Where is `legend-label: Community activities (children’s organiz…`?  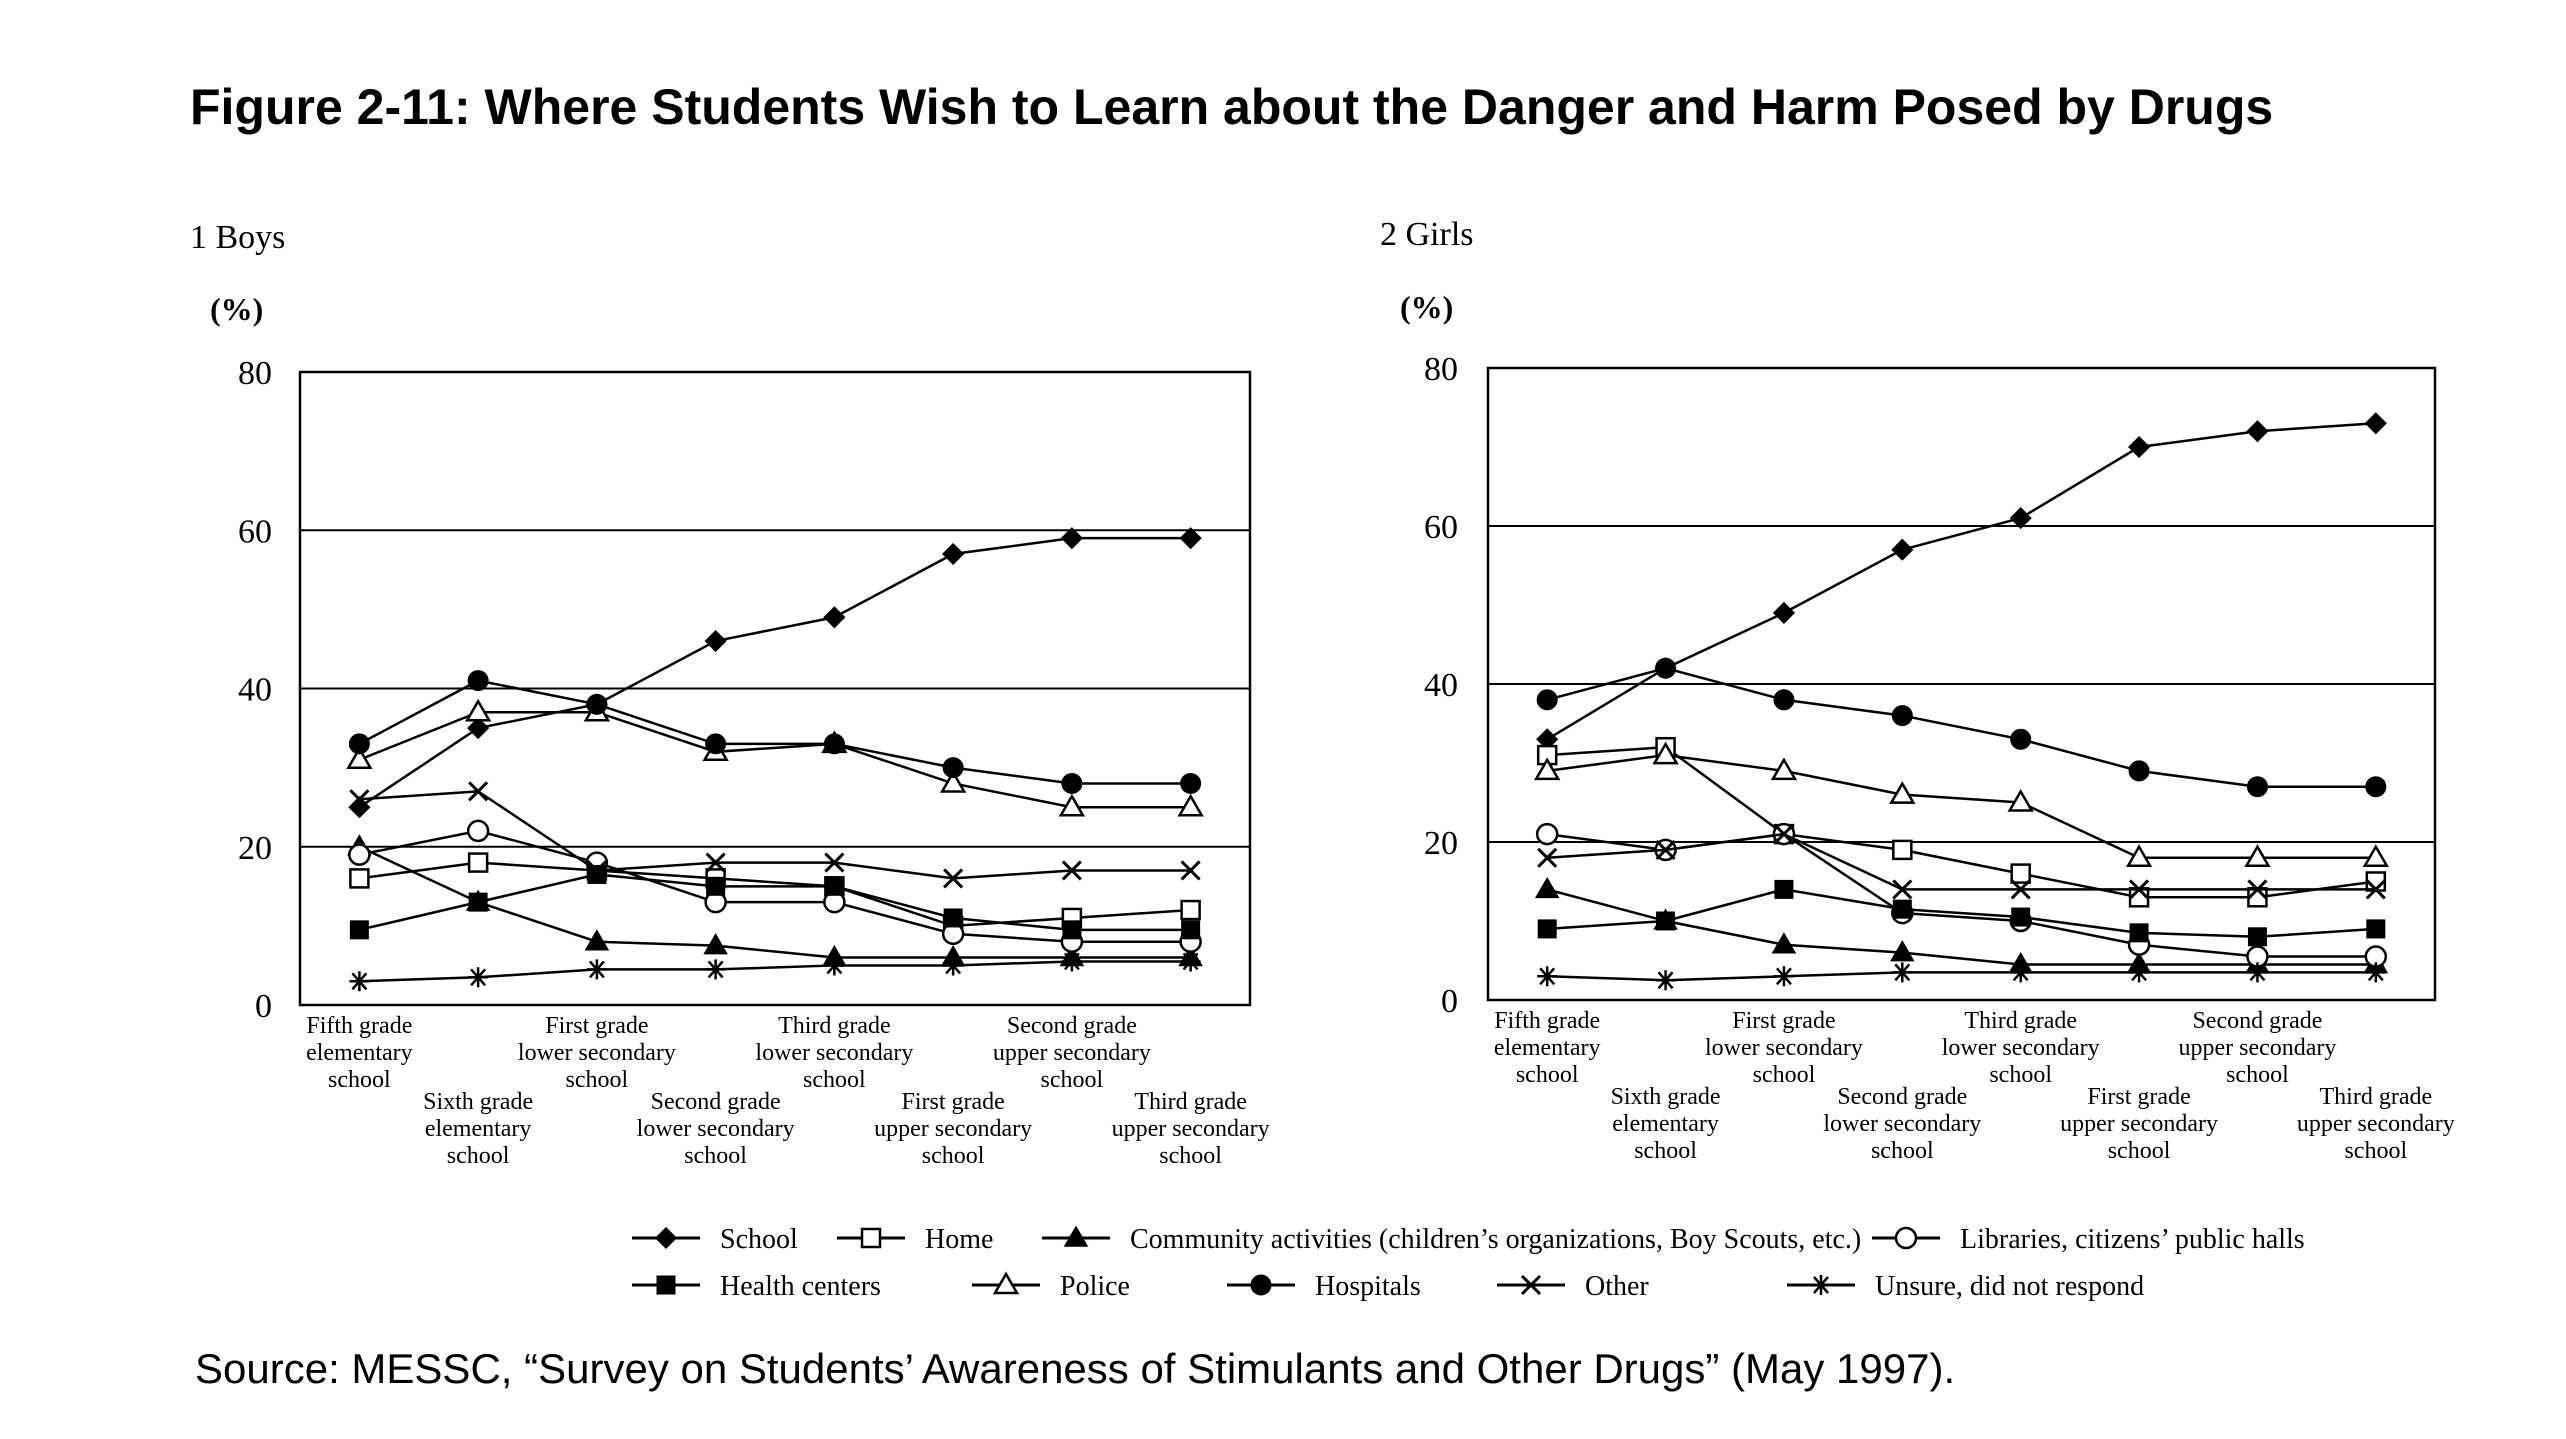
legend-label: Community activities (children’s organiz… is located at coordinates (1495, 1239).